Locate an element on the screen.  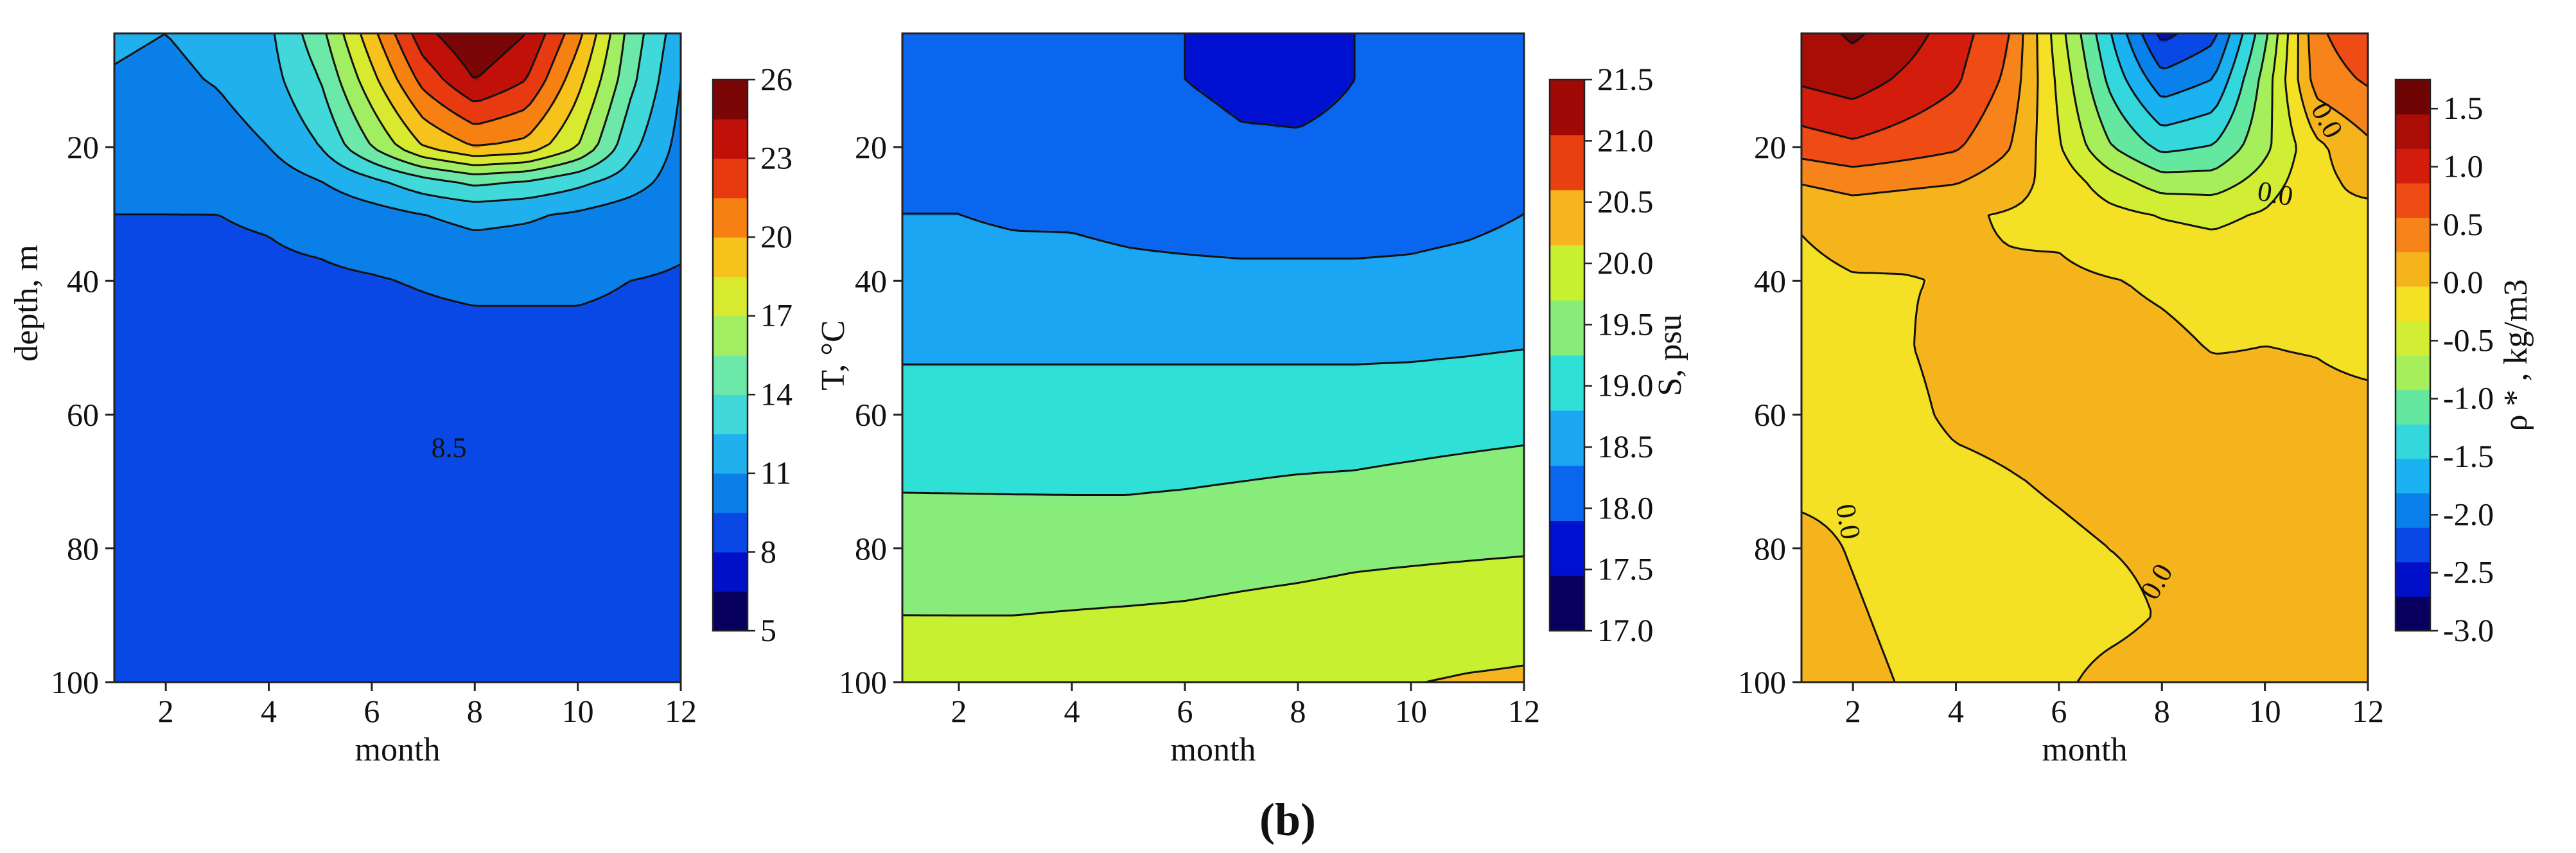
colorbar-tick-label: 26 is located at coordinates (777, 79).